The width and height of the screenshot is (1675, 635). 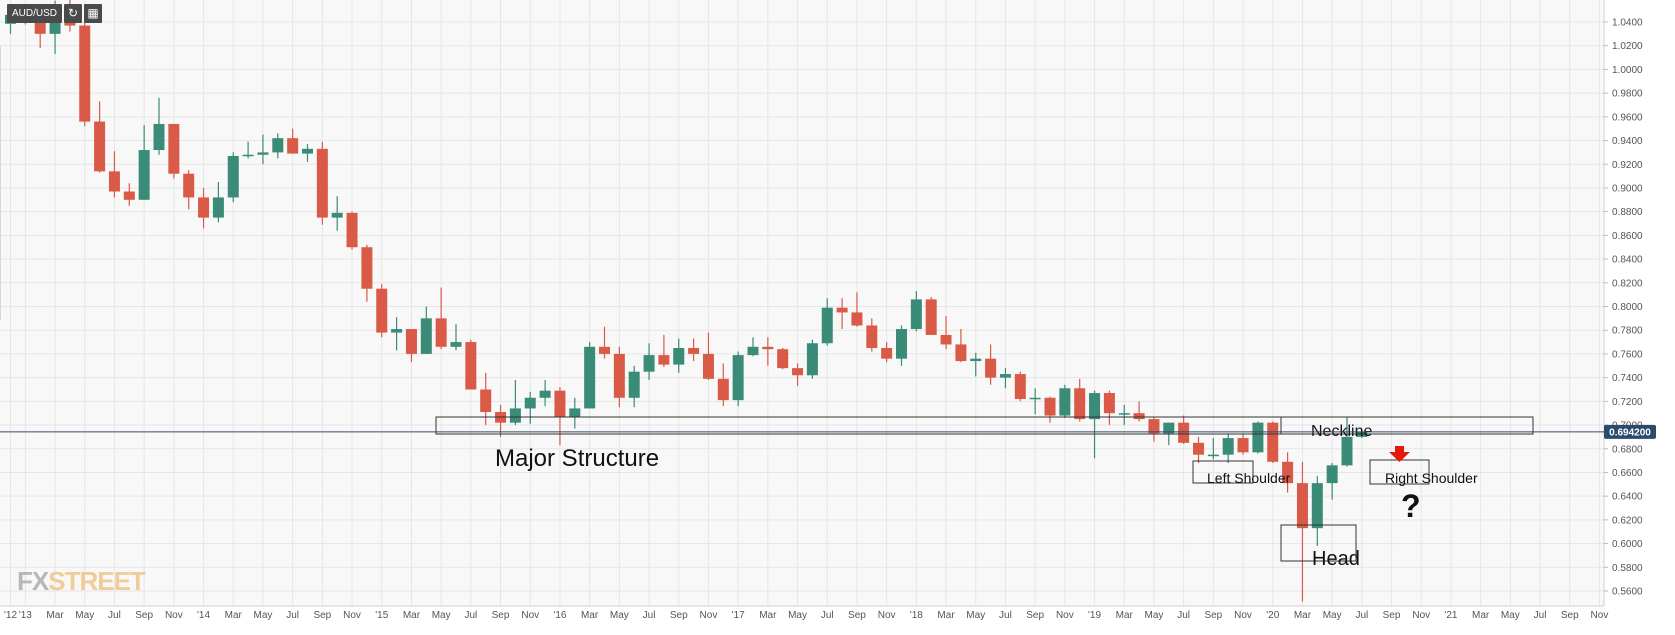 What do you see at coordinates (1627, 212) in the screenshot?
I see `y-tick-label: 0.8800` at bounding box center [1627, 212].